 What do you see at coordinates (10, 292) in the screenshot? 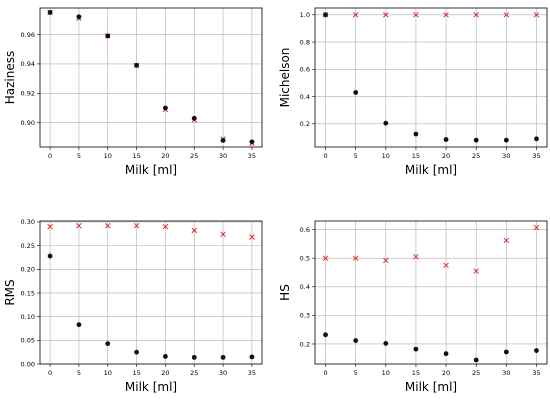
I see `y-axis-label: RMS` at bounding box center [10, 292].